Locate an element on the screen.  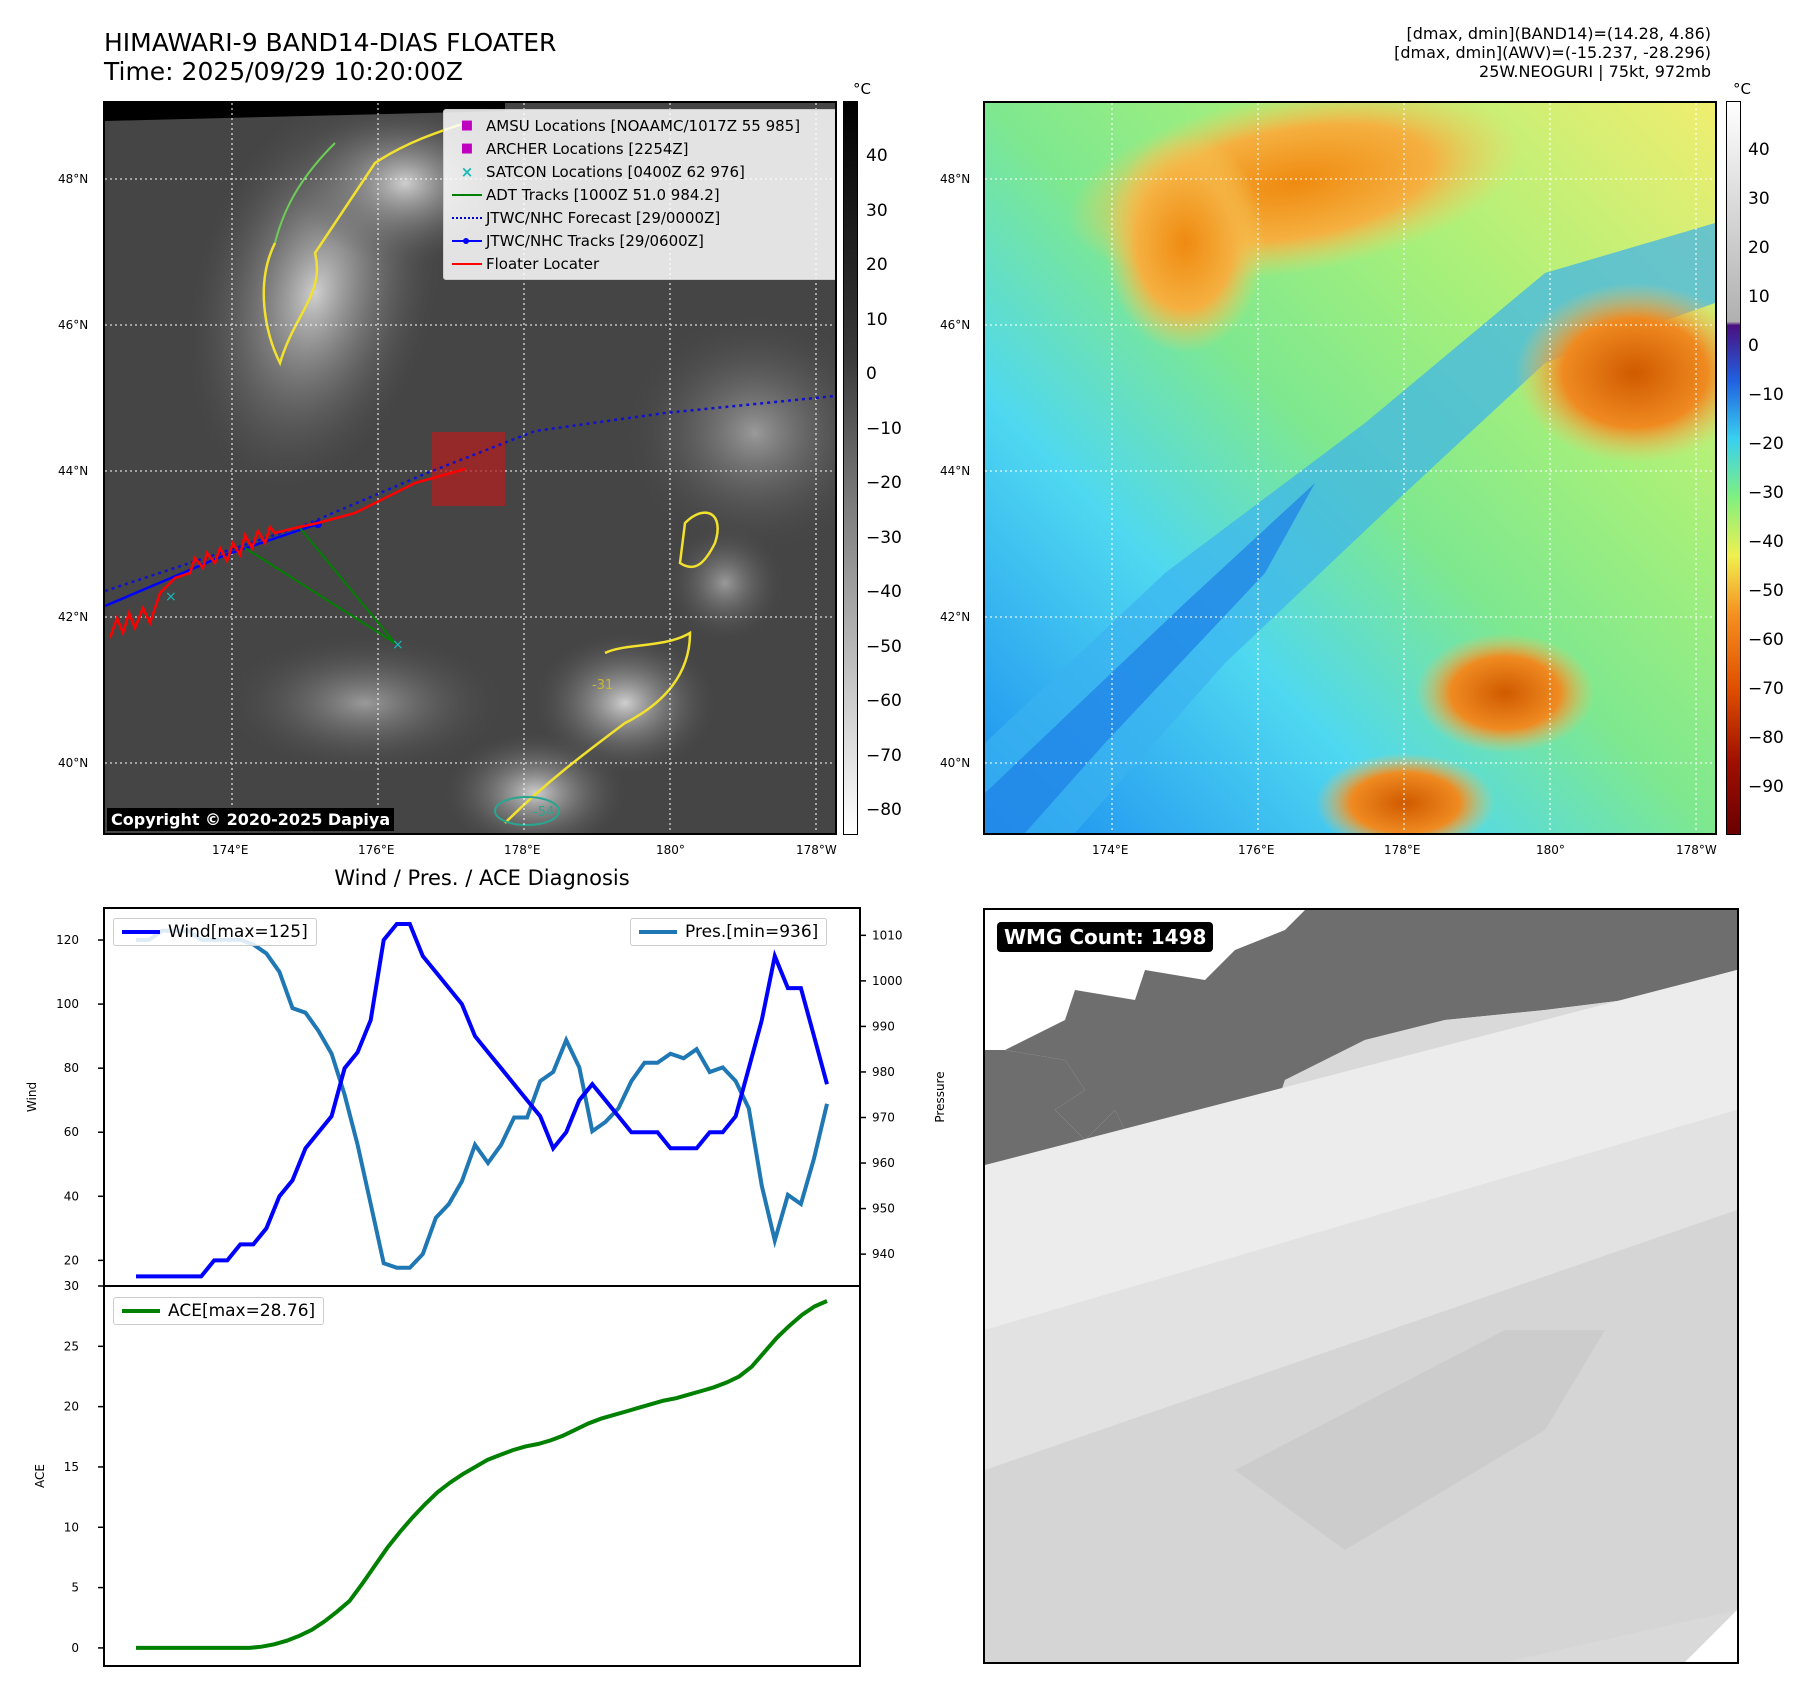
ace-axis-label: ACE is located at coordinates (40, 1476).